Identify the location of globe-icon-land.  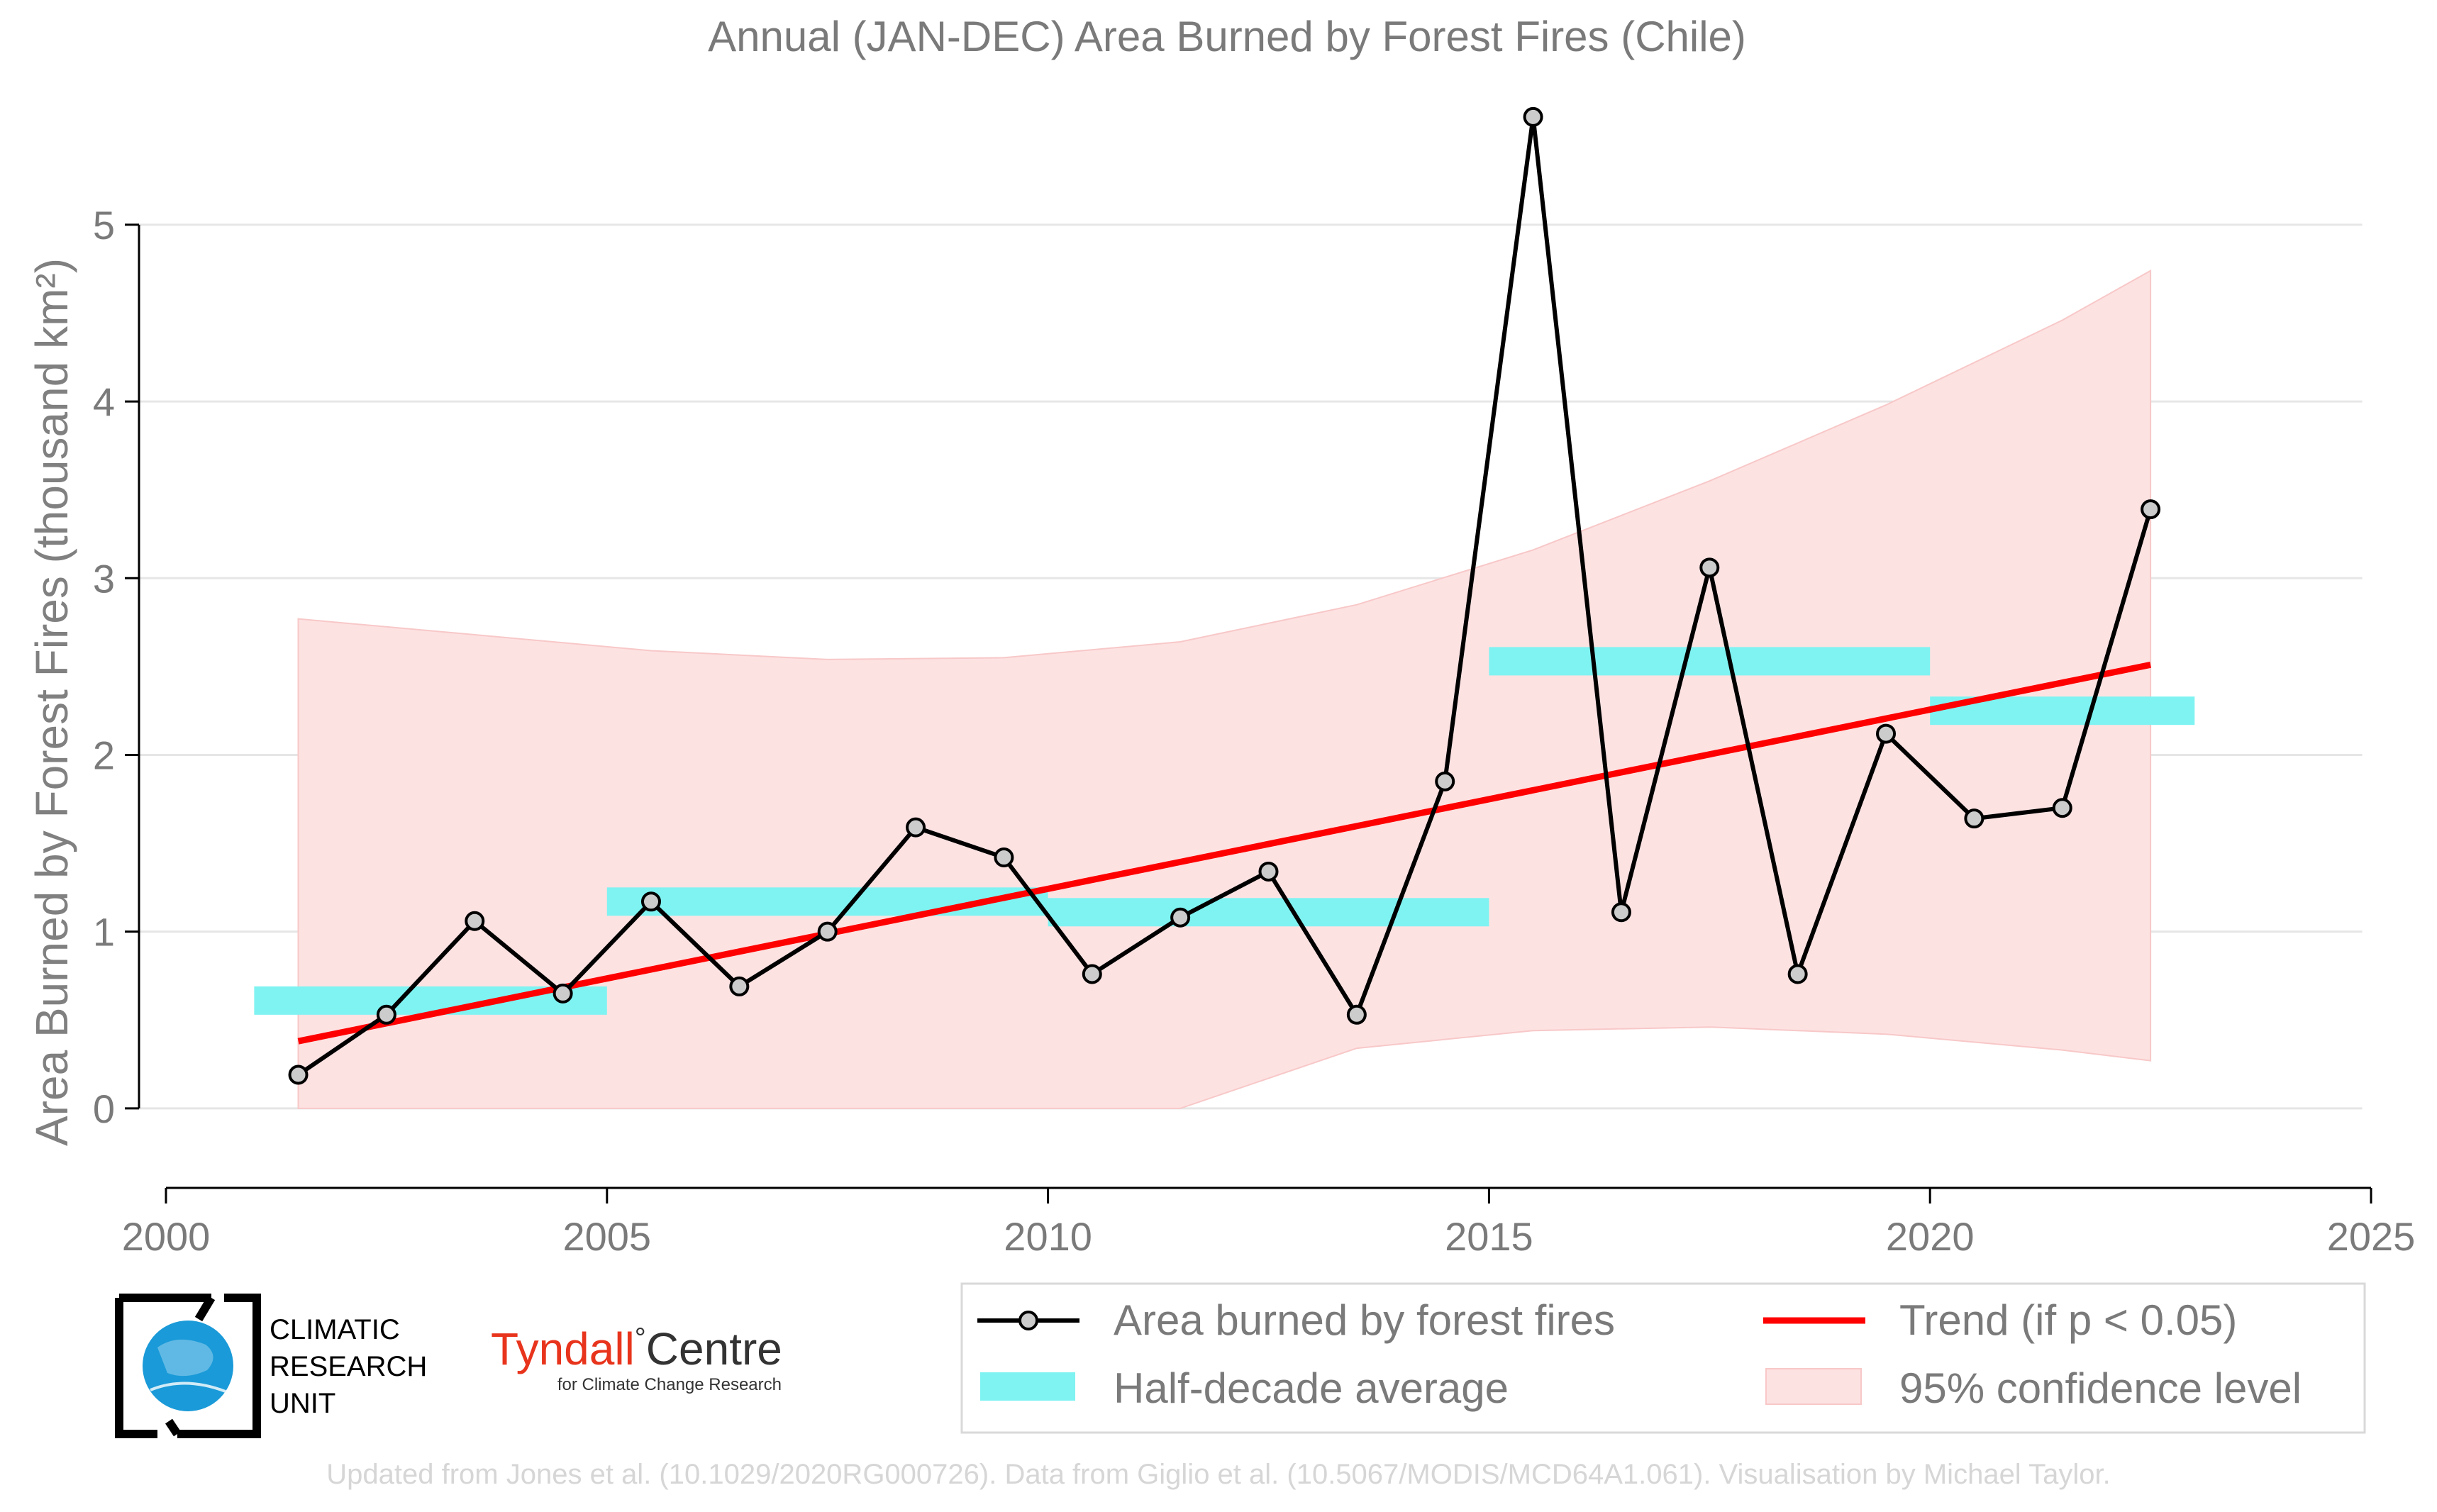
(185, 1358).